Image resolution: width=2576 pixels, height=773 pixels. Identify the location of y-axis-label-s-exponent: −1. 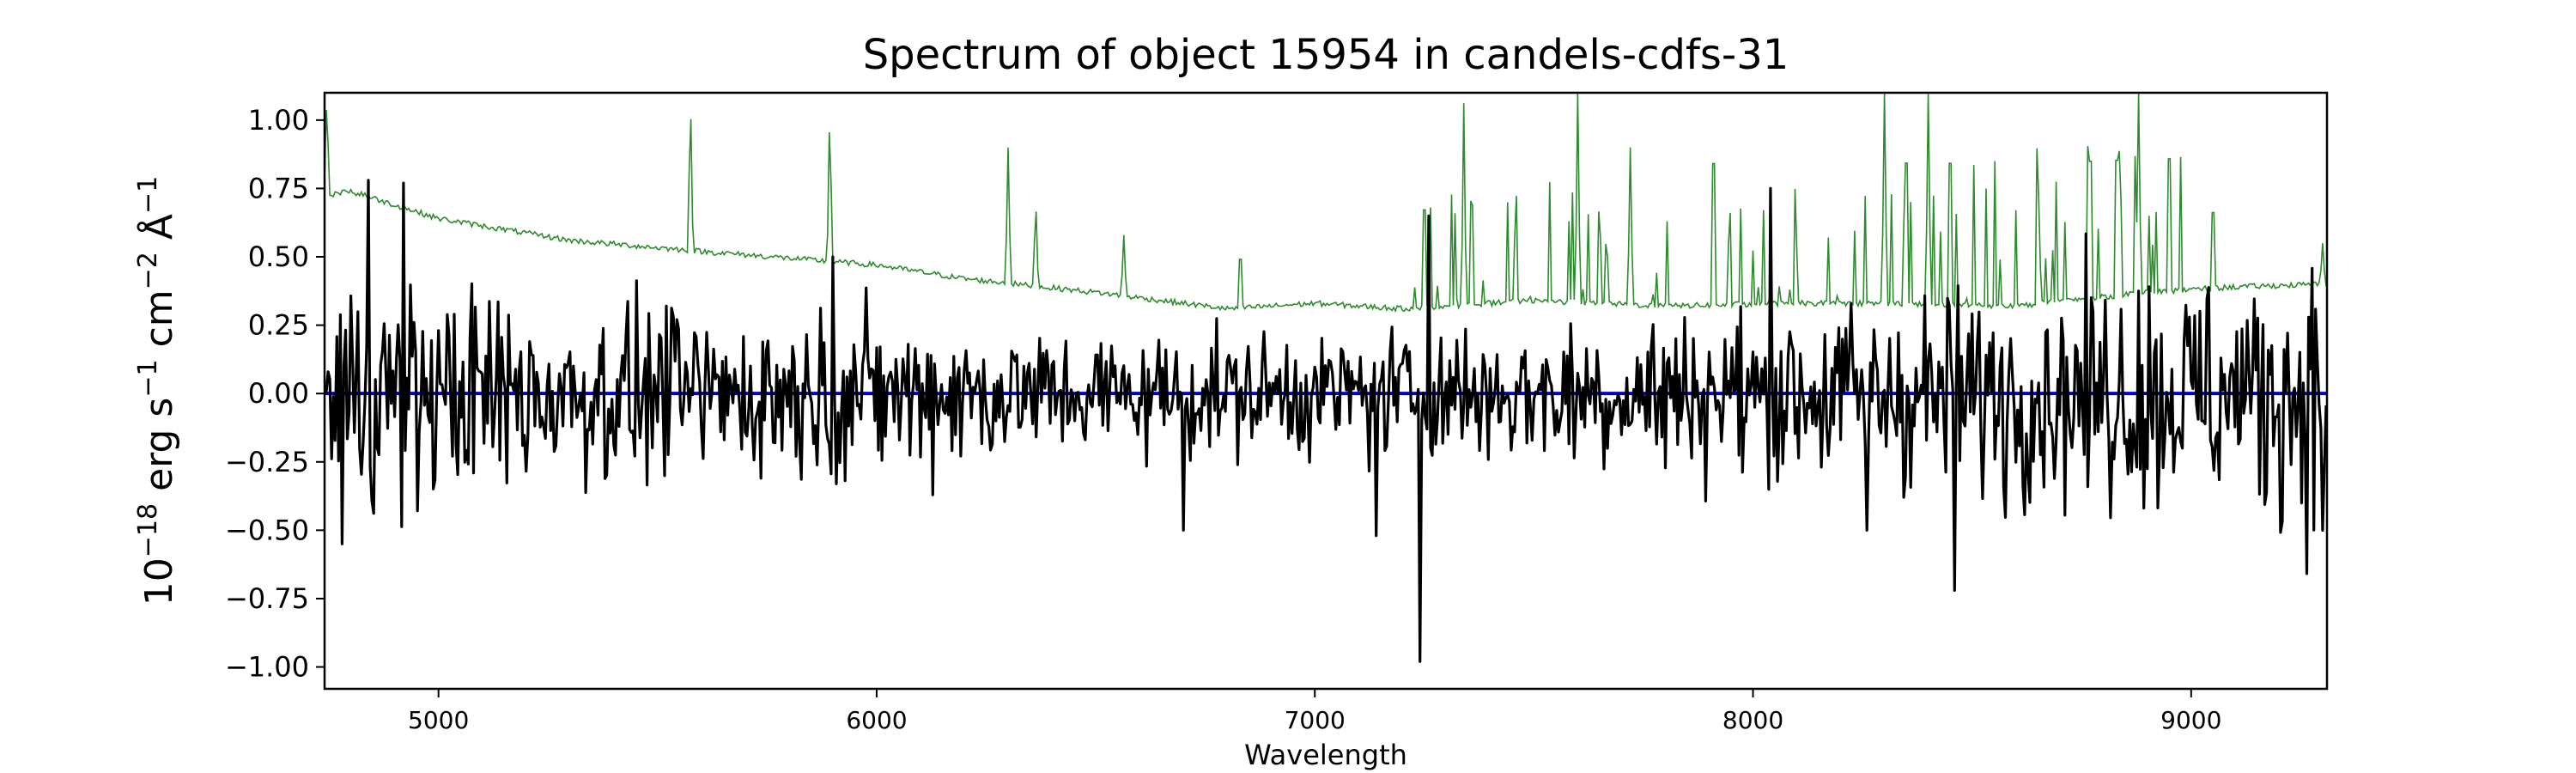
(148, 378).